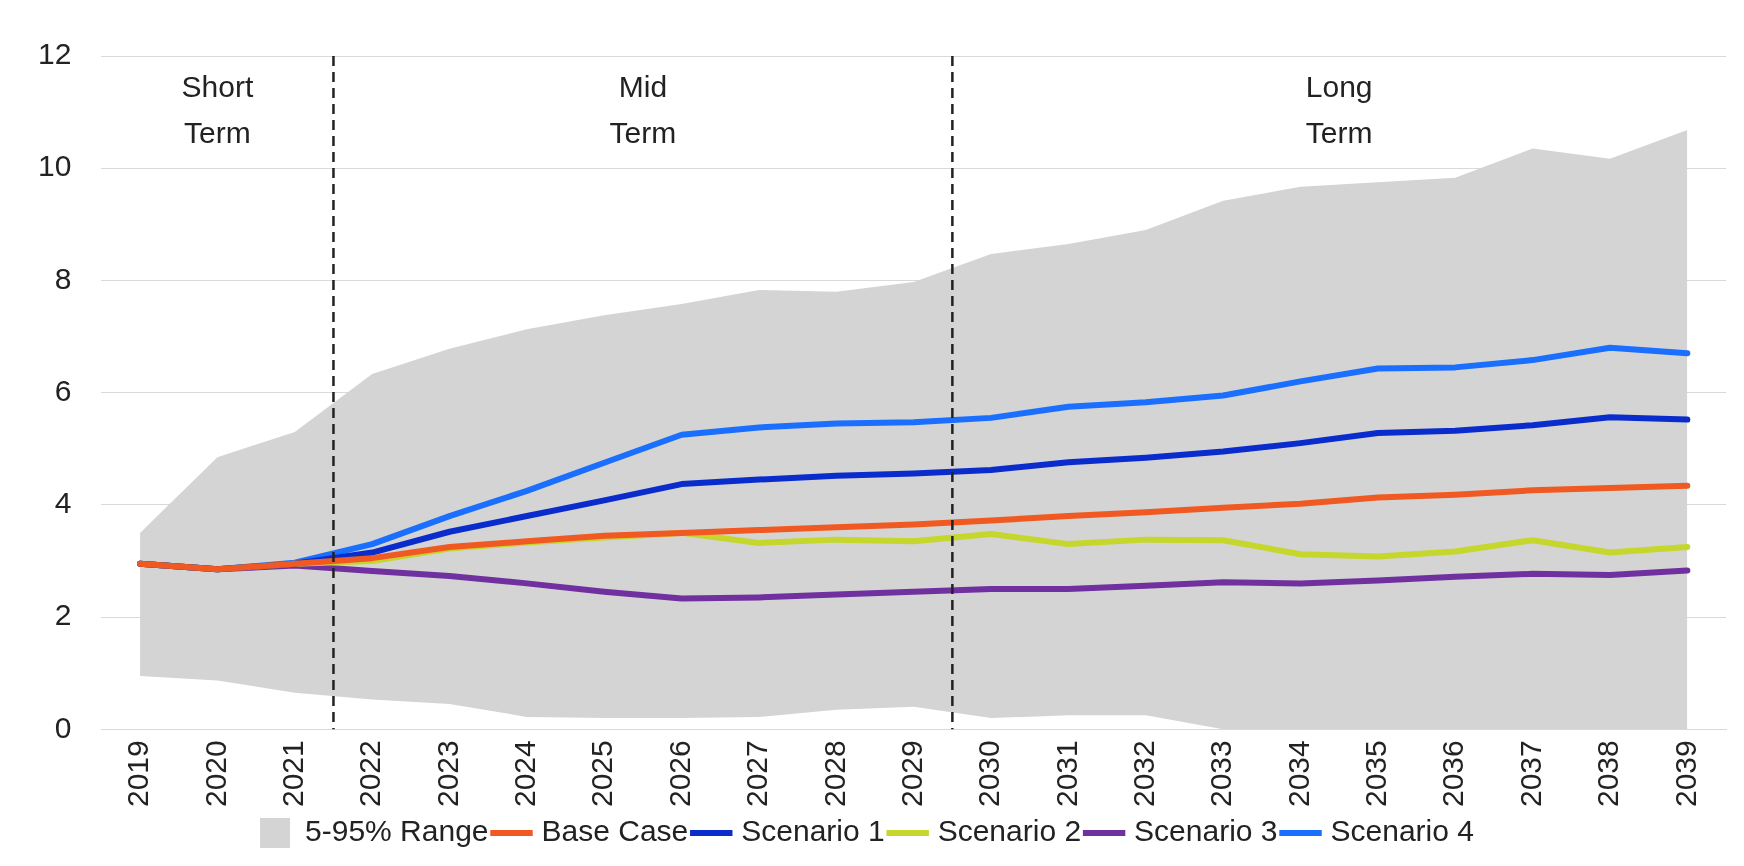  I want to click on annotation: Long Term, so click(1339, 110).